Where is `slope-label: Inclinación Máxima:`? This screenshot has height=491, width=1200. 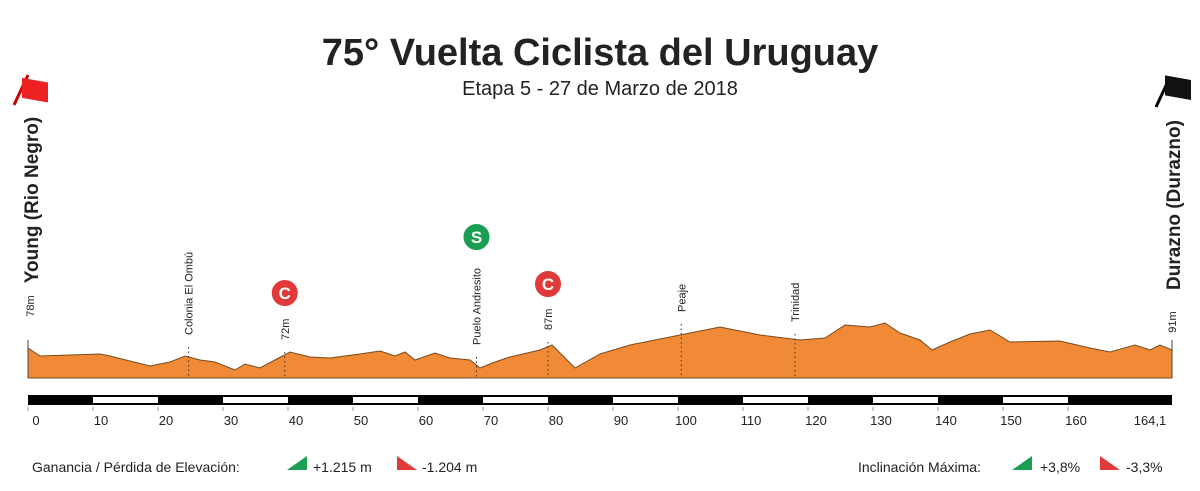
slope-label: Inclinación Máxima: is located at coordinates (919, 467).